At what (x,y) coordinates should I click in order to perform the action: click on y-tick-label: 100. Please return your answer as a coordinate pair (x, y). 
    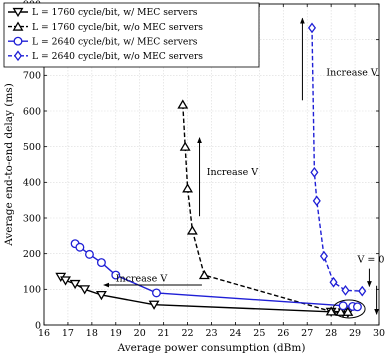
    Looking at the image, I should click on (32, 290).